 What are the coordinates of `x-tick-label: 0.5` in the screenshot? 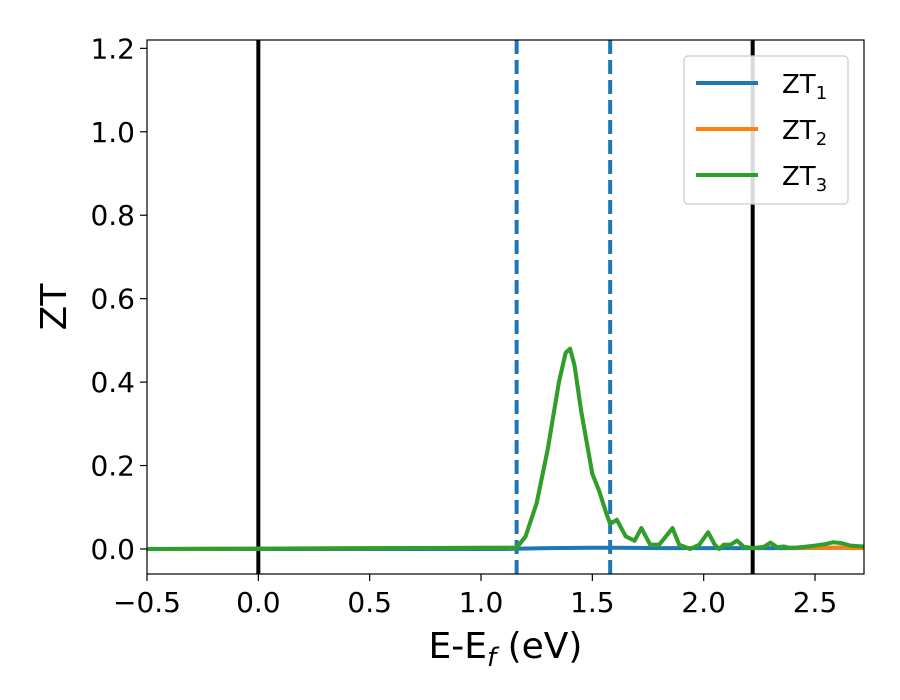 It's located at (369, 602).